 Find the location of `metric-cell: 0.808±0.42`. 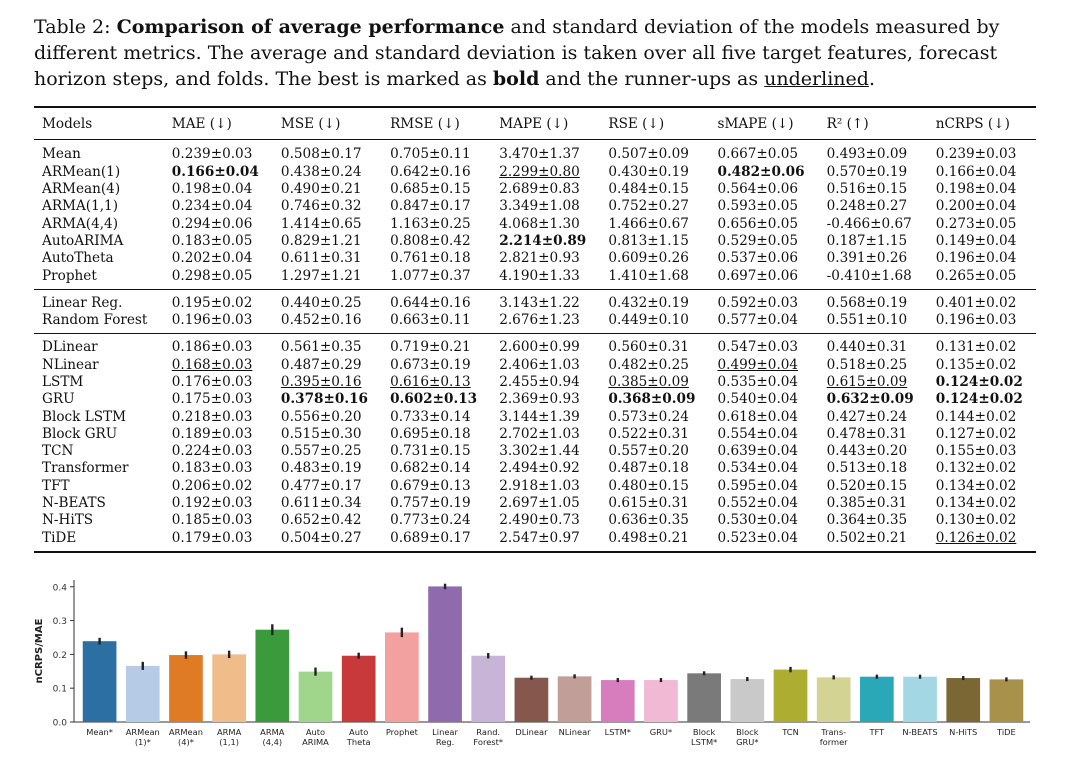

metric-cell: 0.808±0.42 is located at coordinates (430, 240).